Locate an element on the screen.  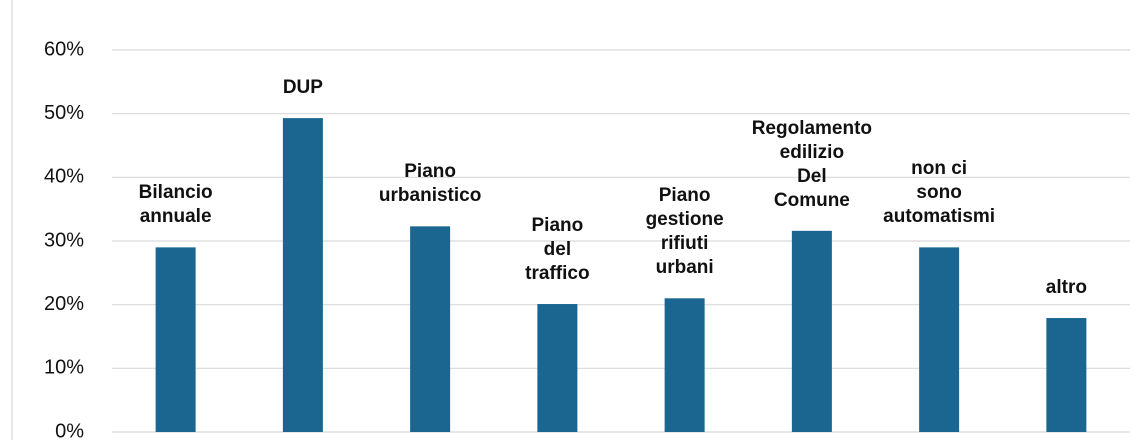
y-tick-label: 10% is located at coordinates (64, 368).